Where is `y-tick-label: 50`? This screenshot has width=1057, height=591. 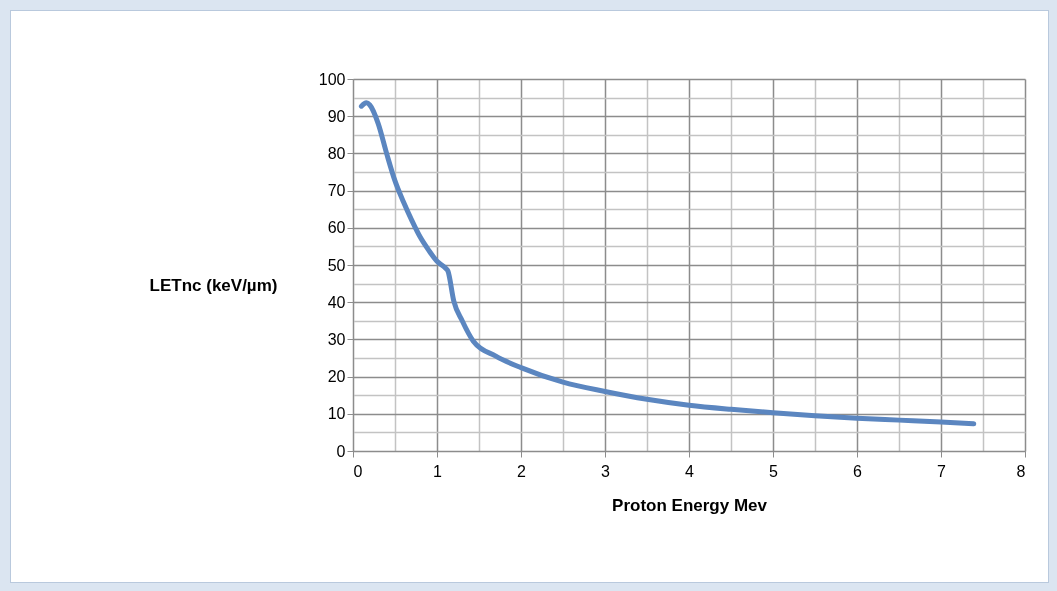 y-tick-label: 50 is located at coordinates (336, 265).